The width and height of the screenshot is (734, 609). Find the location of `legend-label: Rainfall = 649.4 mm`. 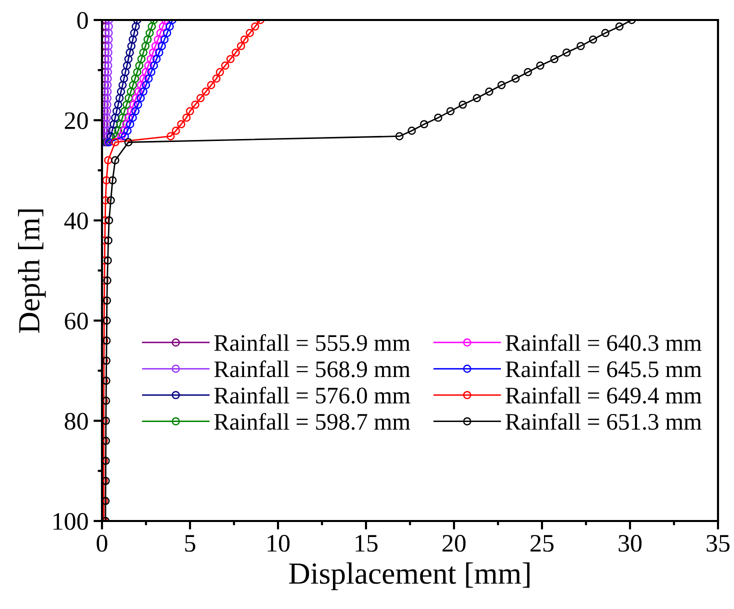

legend-label: Rainfall = 649.4 mm is located at coordinates (604, 395).